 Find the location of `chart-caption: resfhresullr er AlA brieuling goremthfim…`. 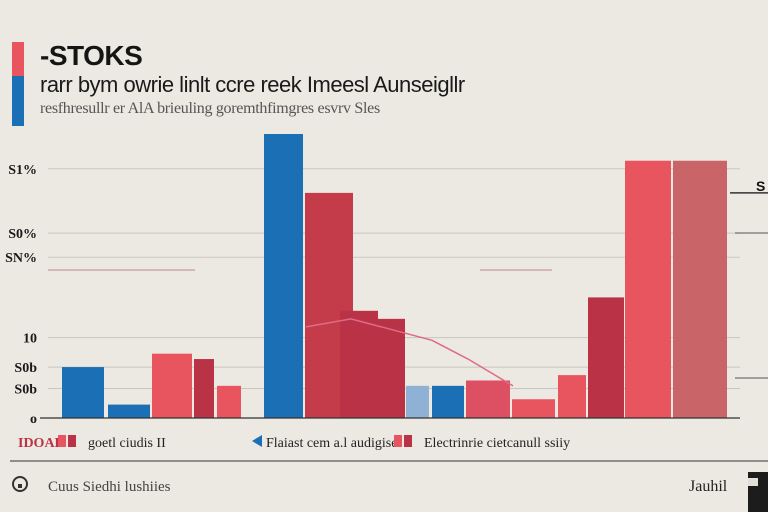

chart-caption: resfhresullr er AlA brieuling goremthfim… is located at coordinates (210, 108).